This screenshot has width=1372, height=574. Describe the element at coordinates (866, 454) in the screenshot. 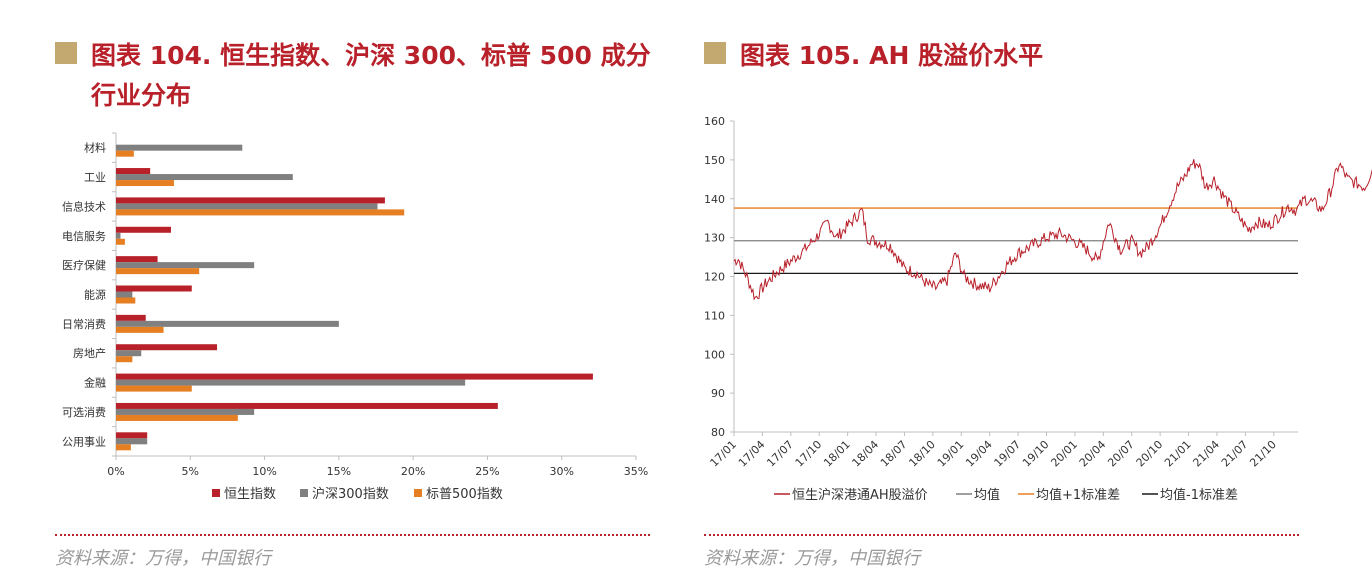

I see `x-tick-label: 18/04` at that location.